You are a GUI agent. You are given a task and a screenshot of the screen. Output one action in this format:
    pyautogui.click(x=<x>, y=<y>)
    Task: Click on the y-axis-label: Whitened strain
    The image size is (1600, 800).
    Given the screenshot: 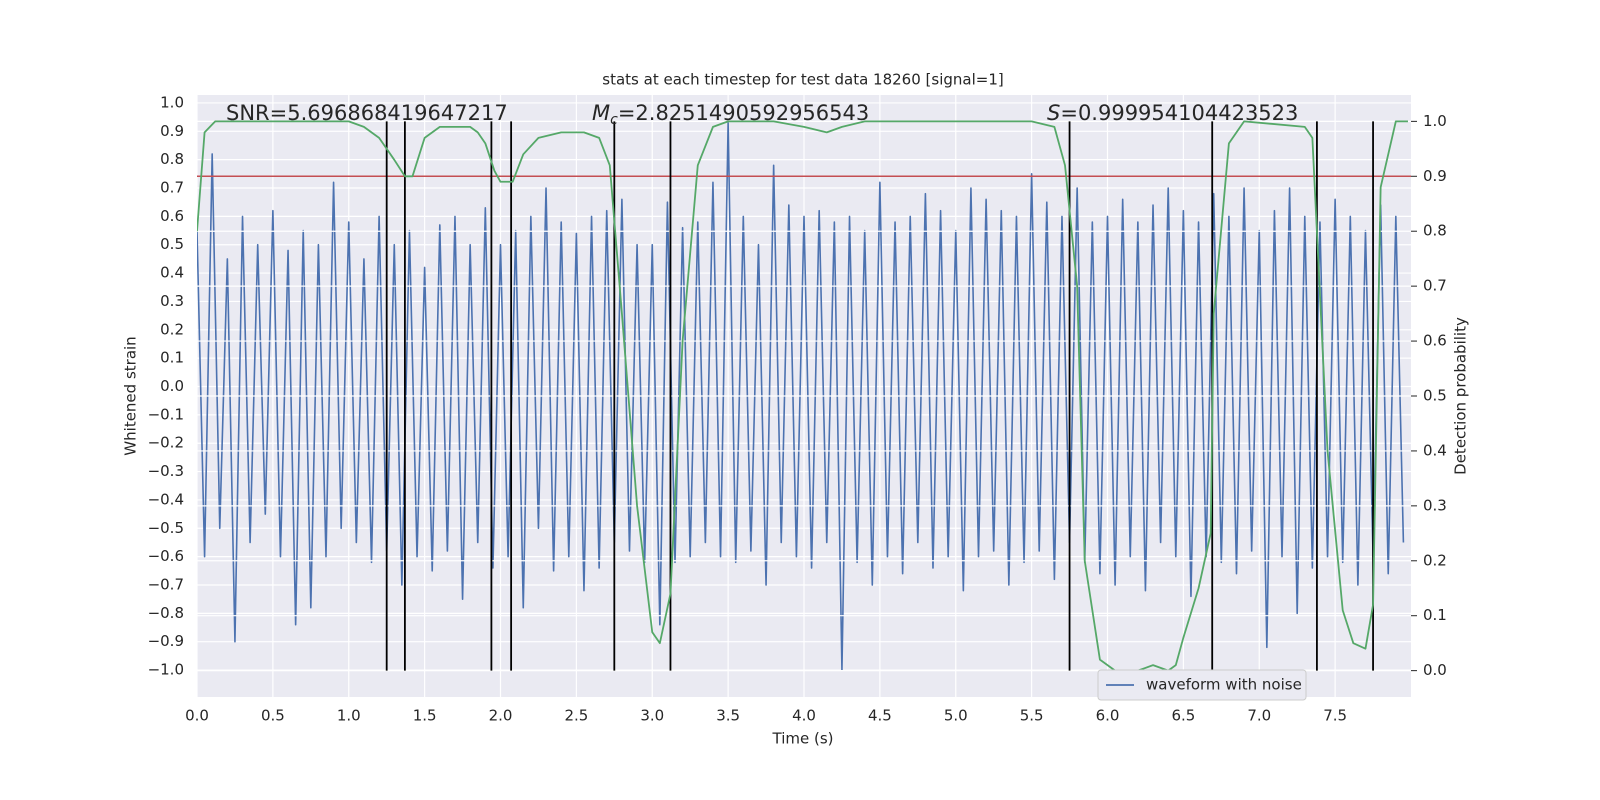 What is the action you would take?
    pyautogui.click(x=131, y=395)
    